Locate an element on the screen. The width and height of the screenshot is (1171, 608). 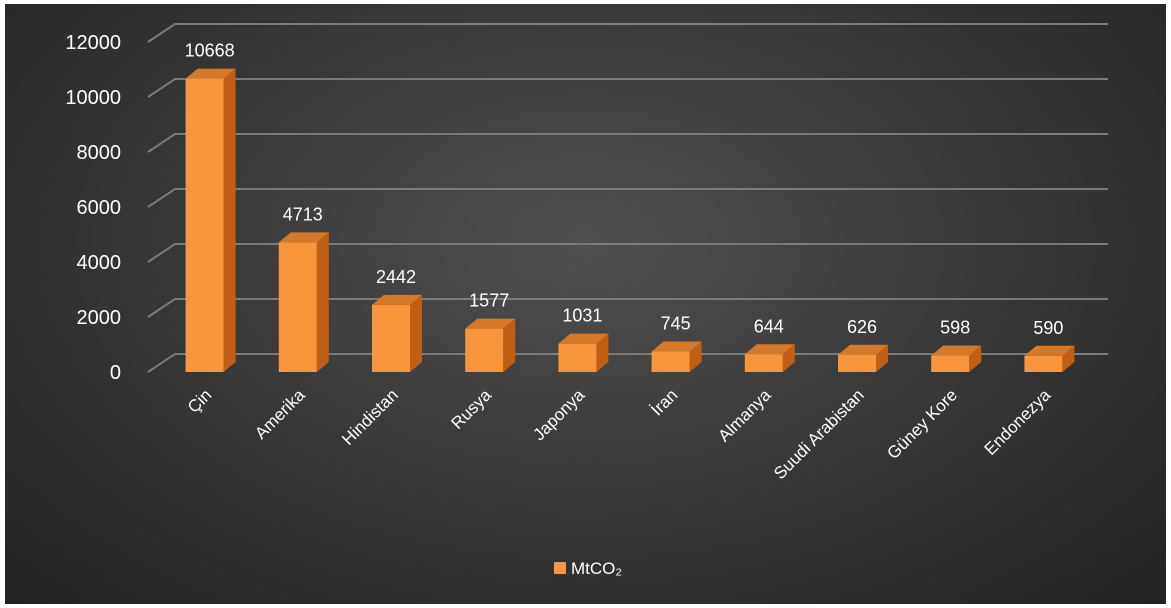
y-tick-label: 8000 is located at coordinates (99, 153).